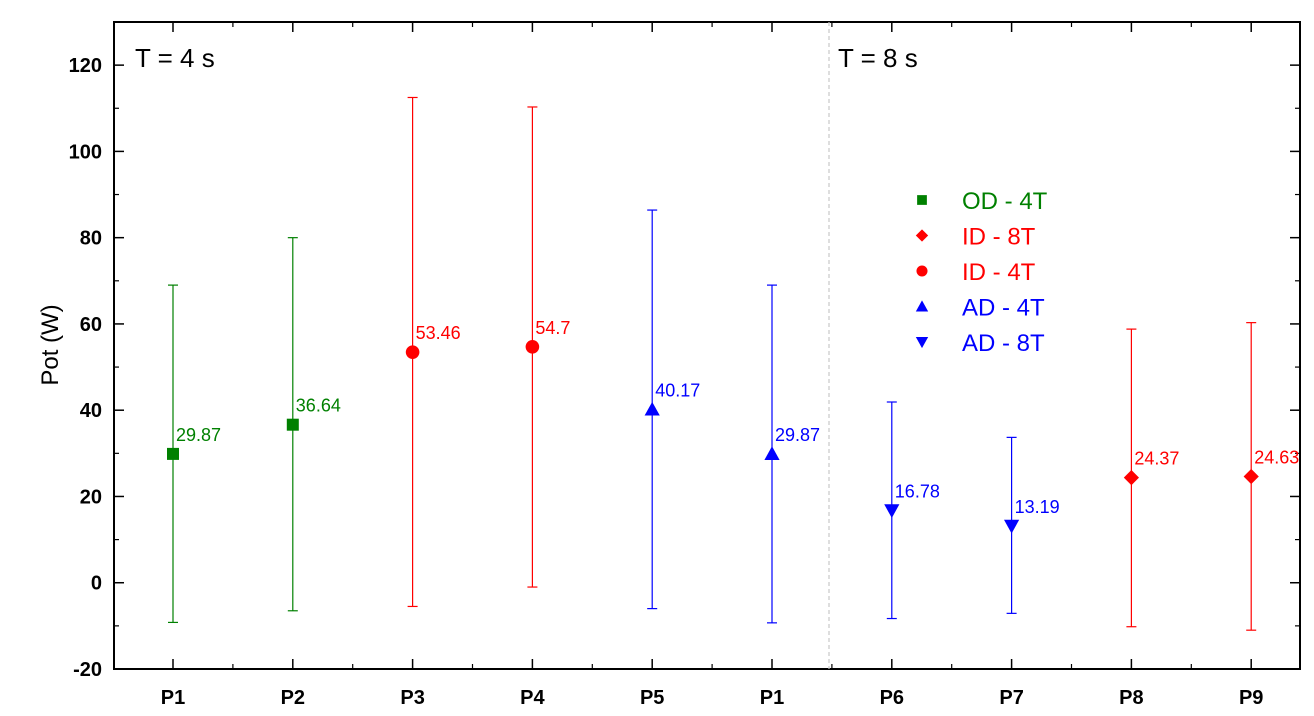 This screenshot has height=716, width=1314. Describe the element at coordinates (1003, 343) in the screenshot. I see `legend-label: AD - 8T` at that location.